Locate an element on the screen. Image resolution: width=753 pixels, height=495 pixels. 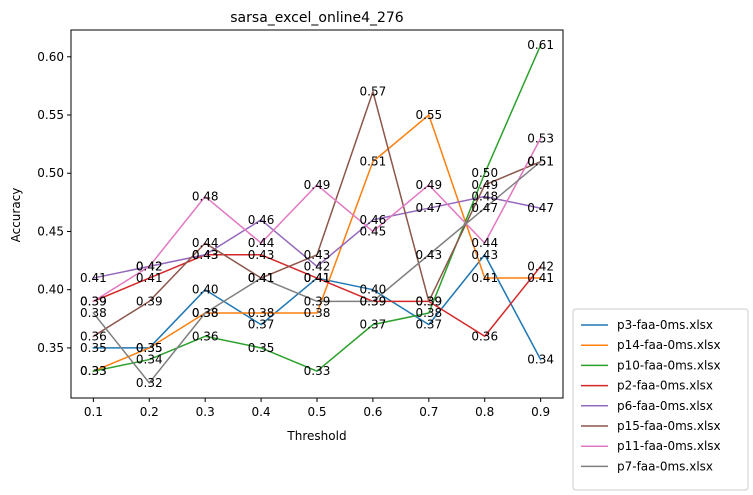
y-axis: 0.35 0.40 0.45 0.50 0.55 0.60 is located at coordinates (54, 202).